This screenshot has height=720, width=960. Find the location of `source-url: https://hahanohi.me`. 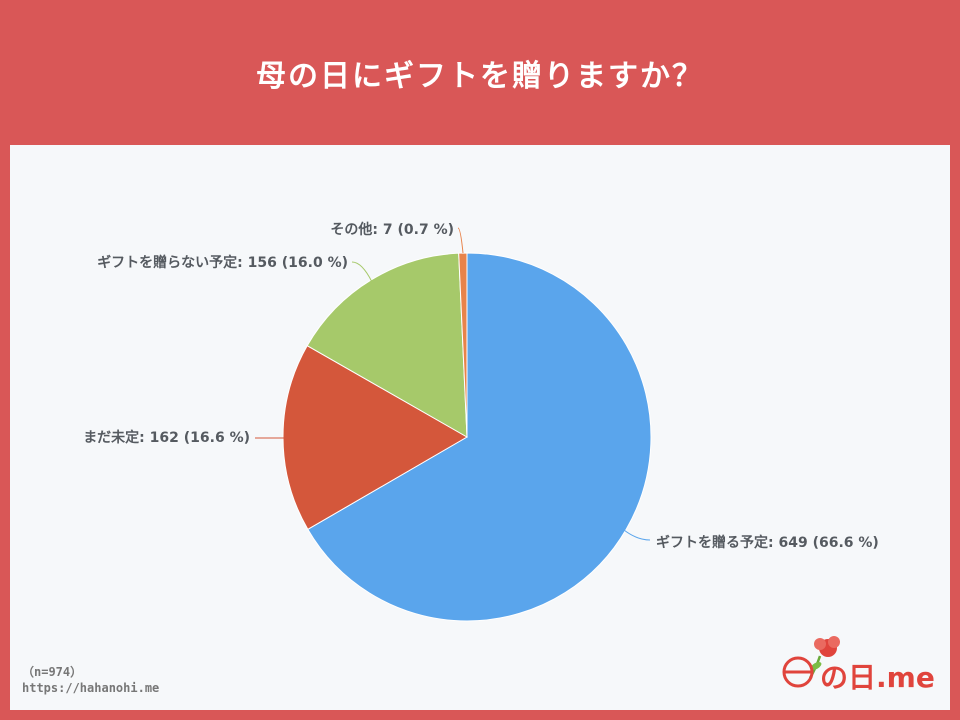

source-url: https://hahanohi.me is located at coordinates (91, 688).